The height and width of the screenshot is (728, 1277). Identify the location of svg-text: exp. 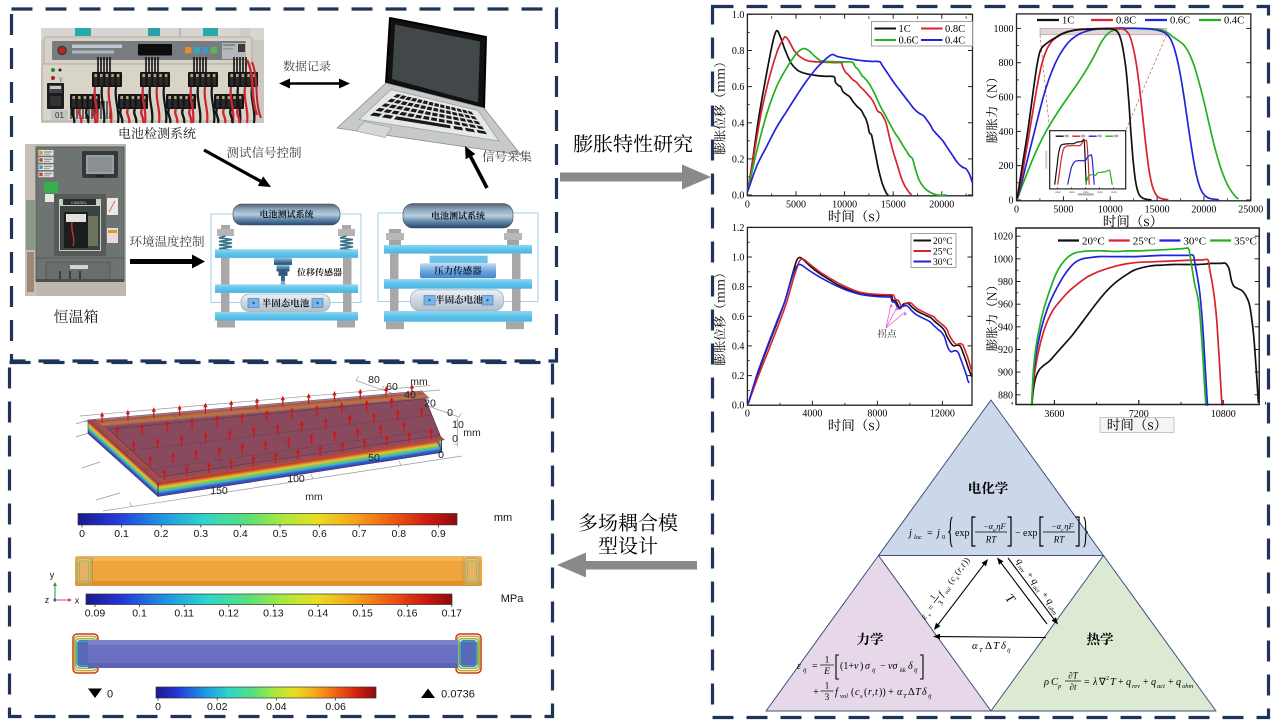
(1030, 533).